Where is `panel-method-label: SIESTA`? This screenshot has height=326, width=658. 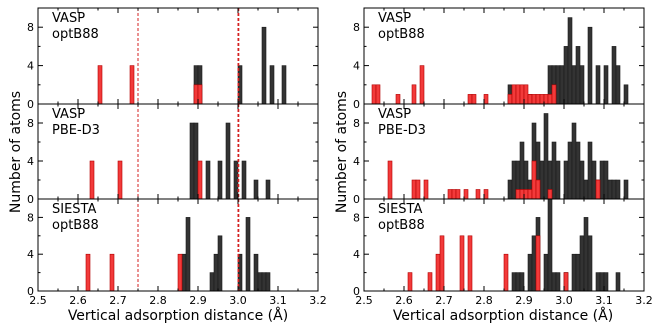 panel-method-label: SIESTA is located at coordinates (74, 209).